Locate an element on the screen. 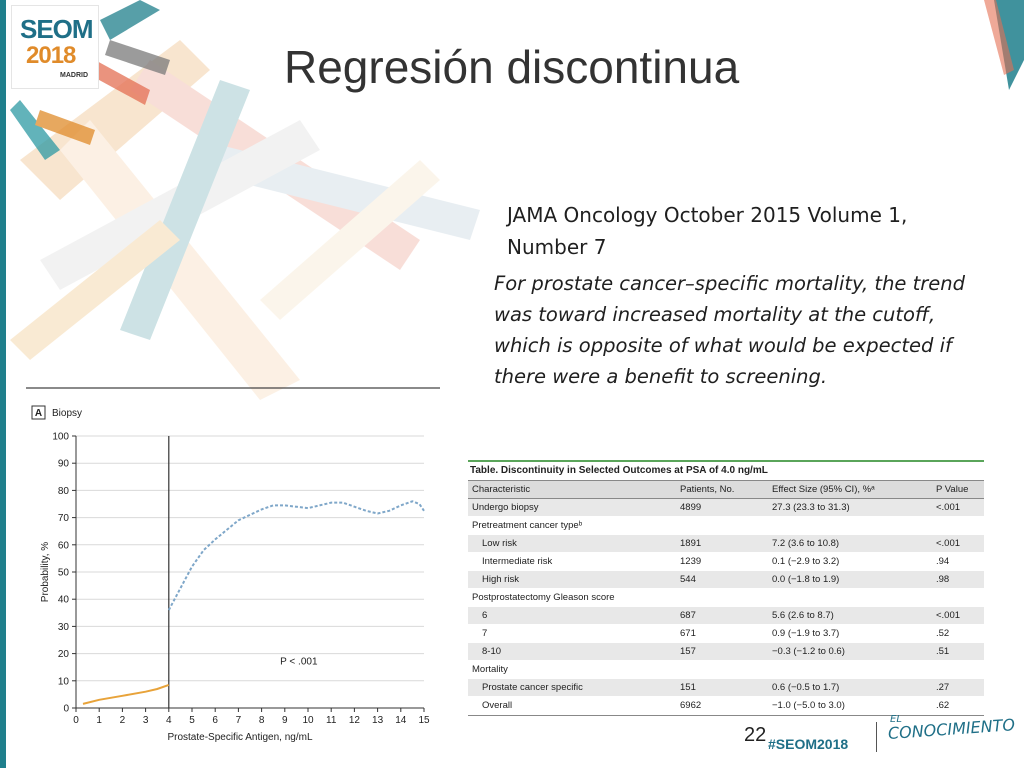 The image size is (1024, 768). table-row: High risk 544 0.0 (−1.8 to 1.9) .98 is located at coordinates (726, 579).